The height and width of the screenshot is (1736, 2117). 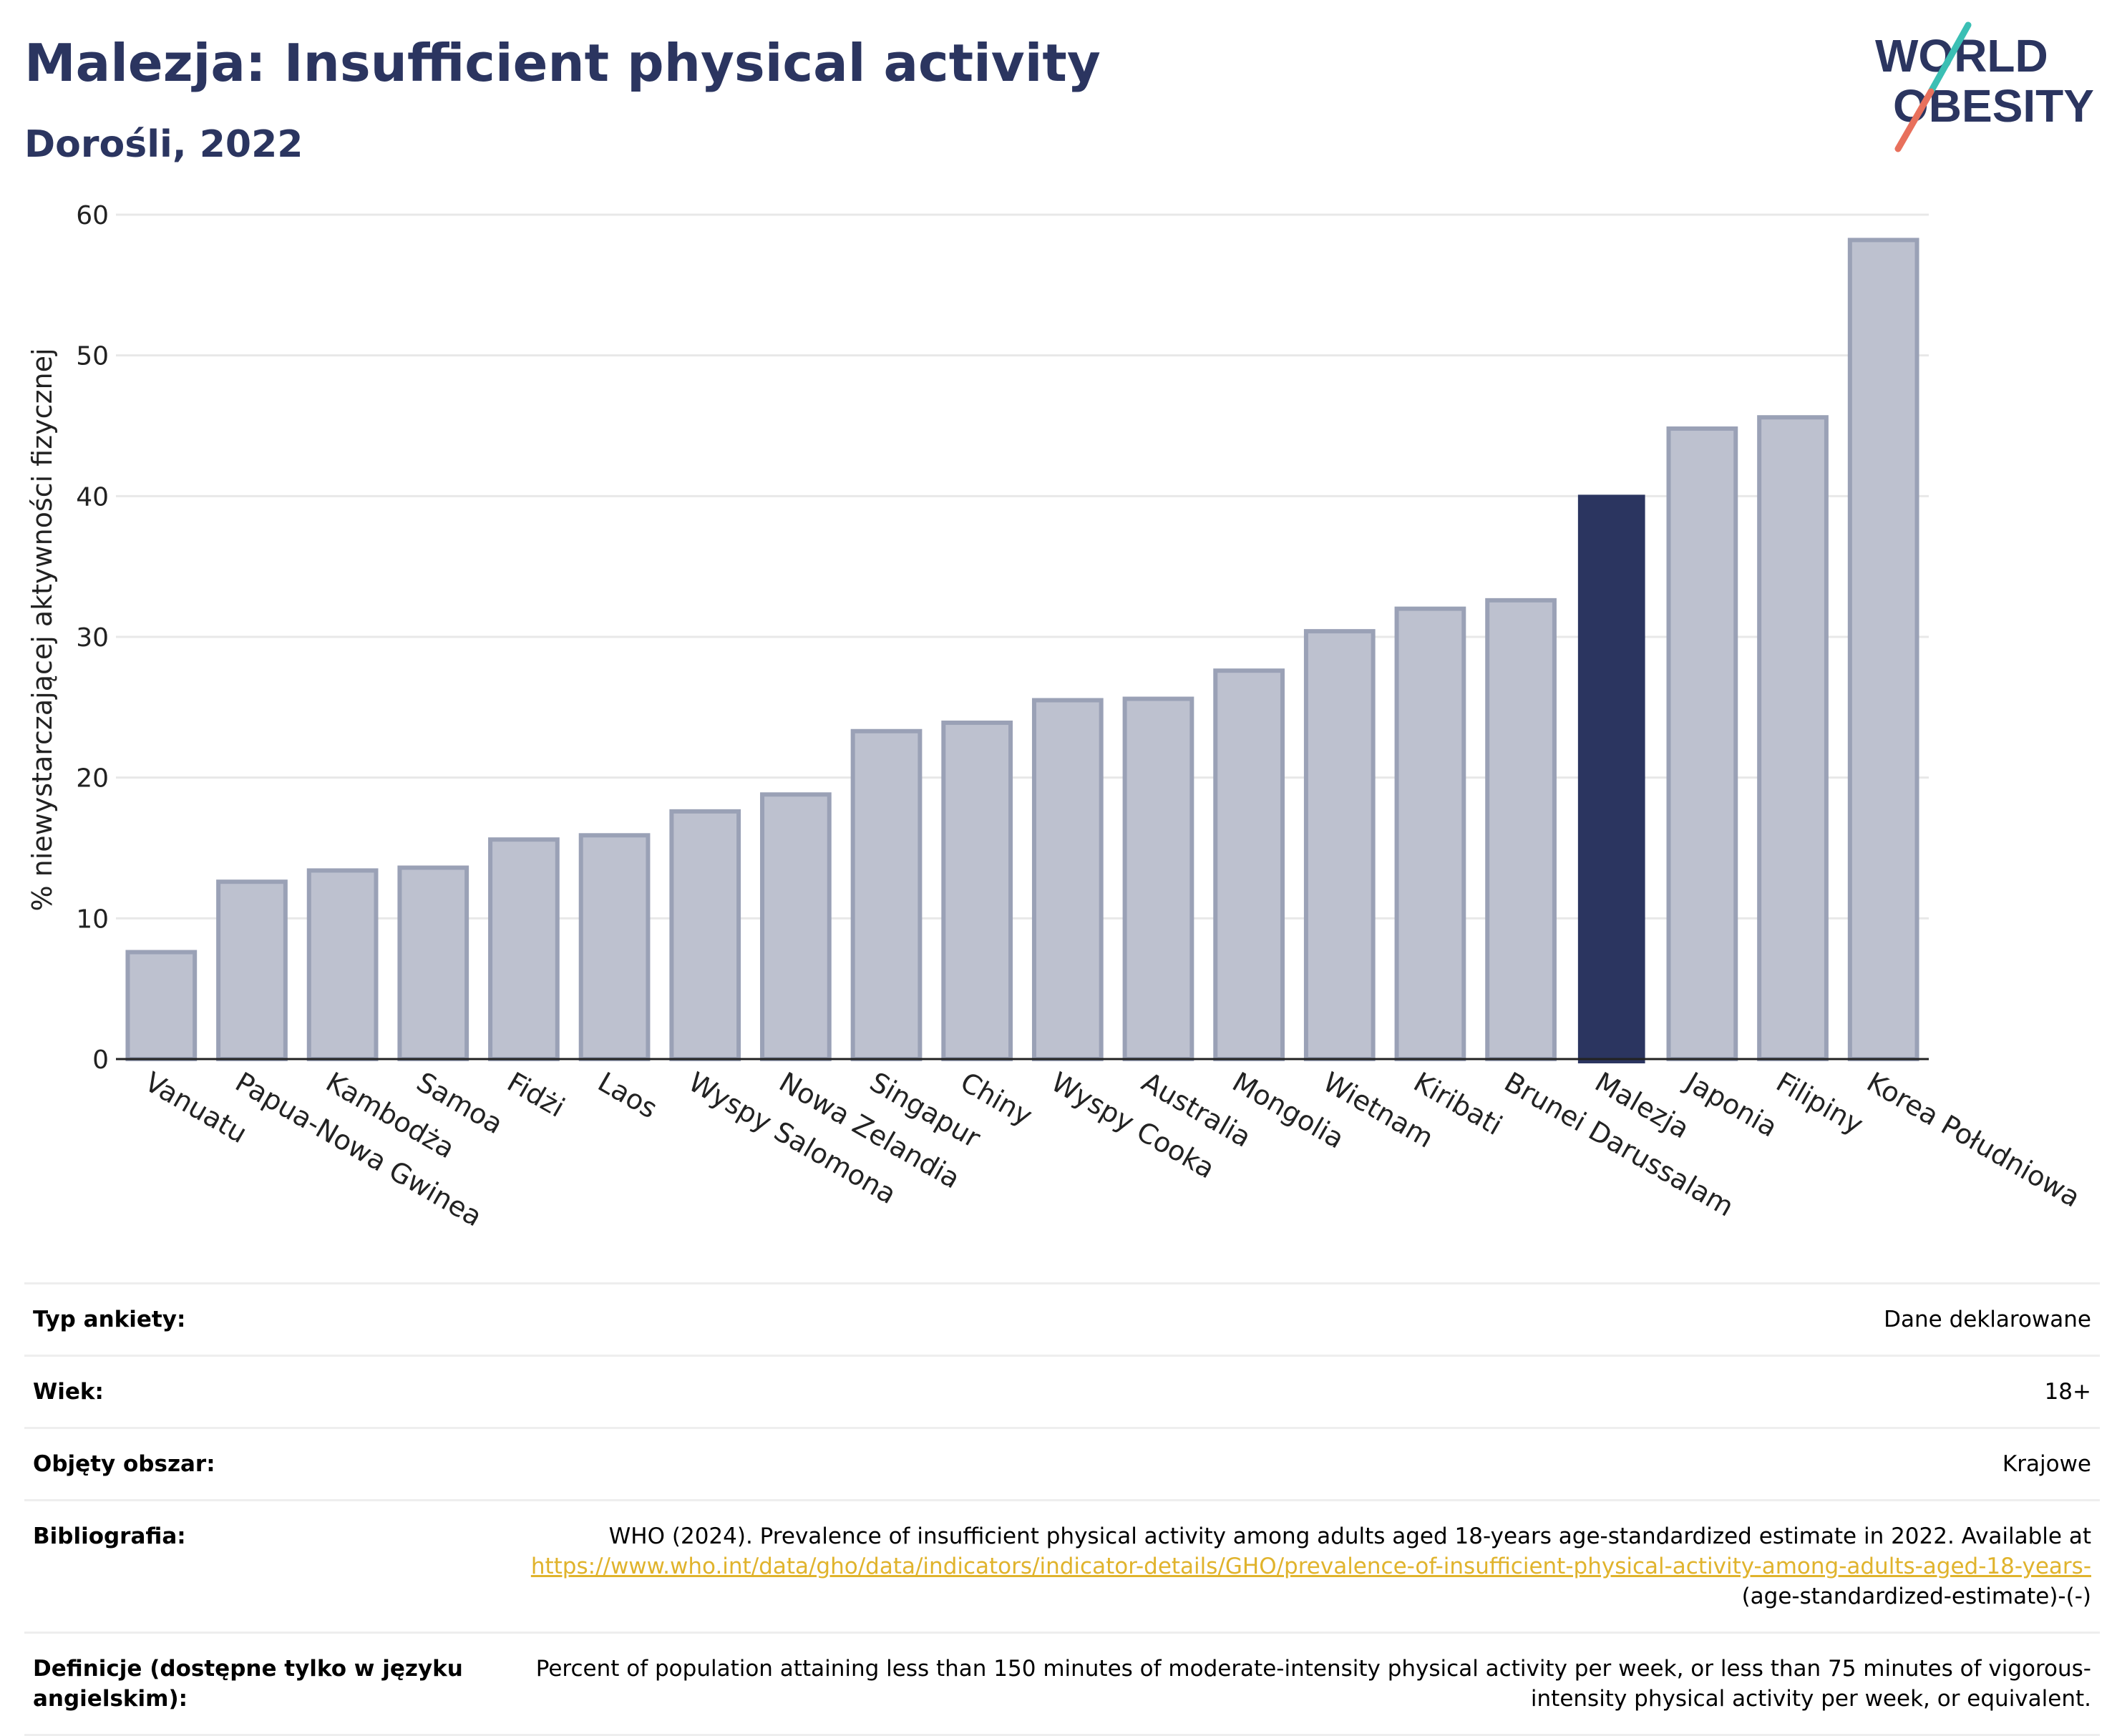 What do you see at coordinates (92, 497) in the screenshot?
I see `y-tick-label: 40` at bounding box center [92, 497].